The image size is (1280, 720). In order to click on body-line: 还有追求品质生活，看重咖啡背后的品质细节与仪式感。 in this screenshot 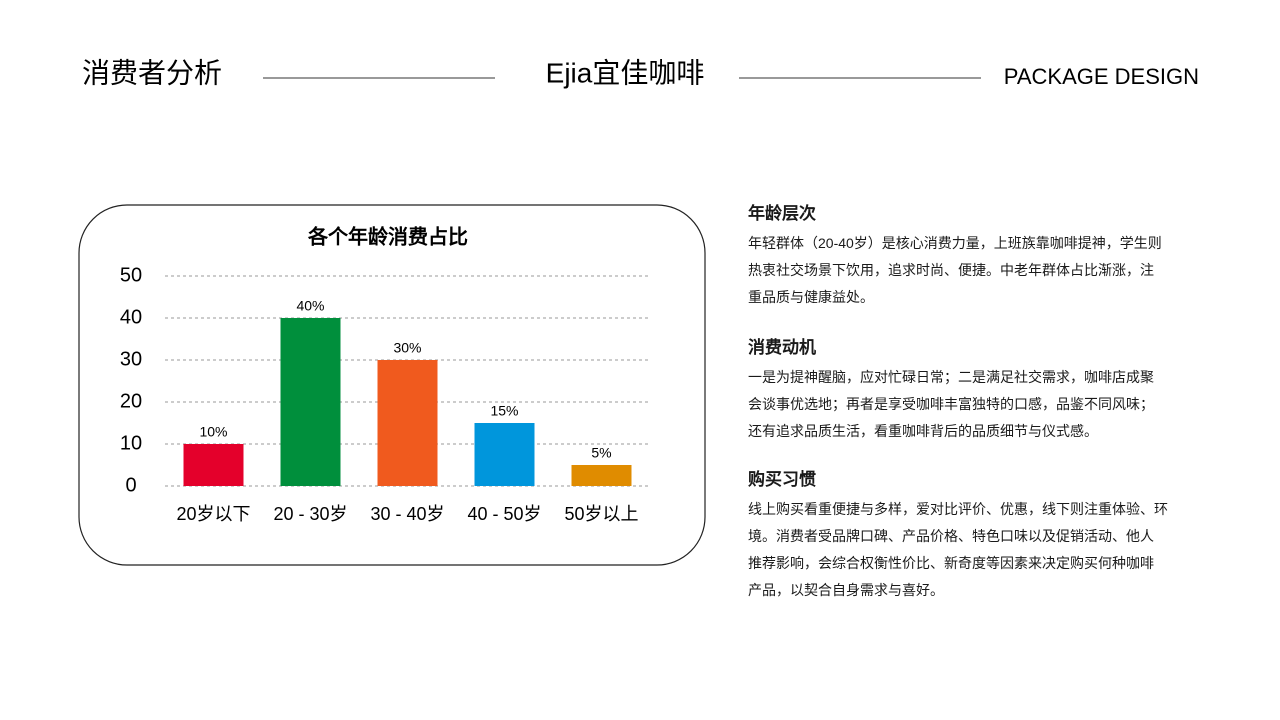, I will do `click(923, 431)`.